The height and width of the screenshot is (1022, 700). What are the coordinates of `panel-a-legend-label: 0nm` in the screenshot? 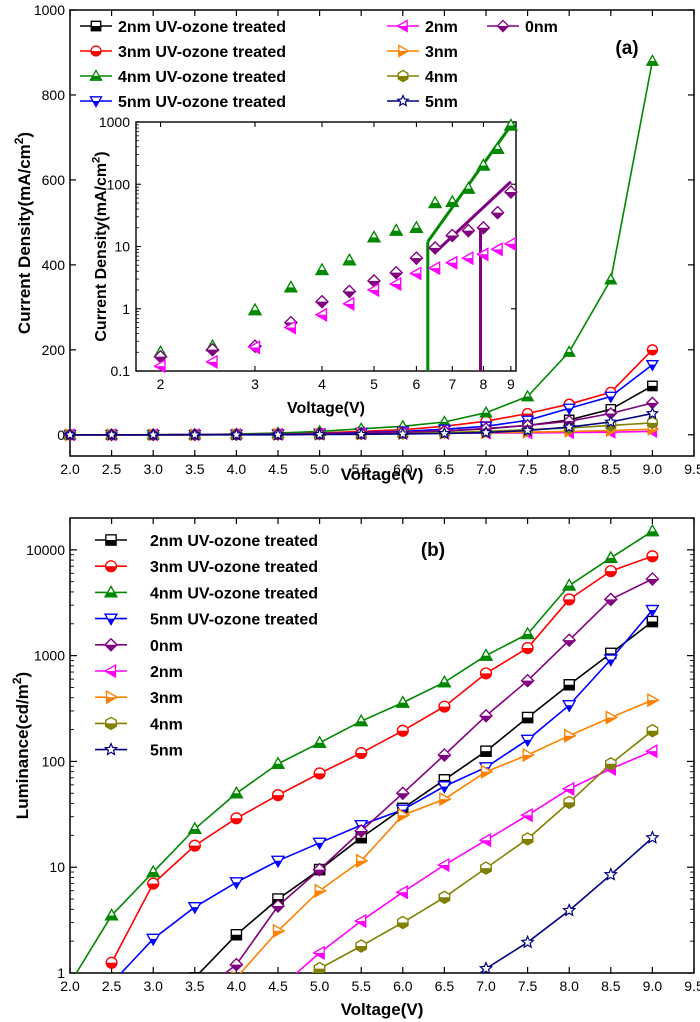 It's located at (541, 27).